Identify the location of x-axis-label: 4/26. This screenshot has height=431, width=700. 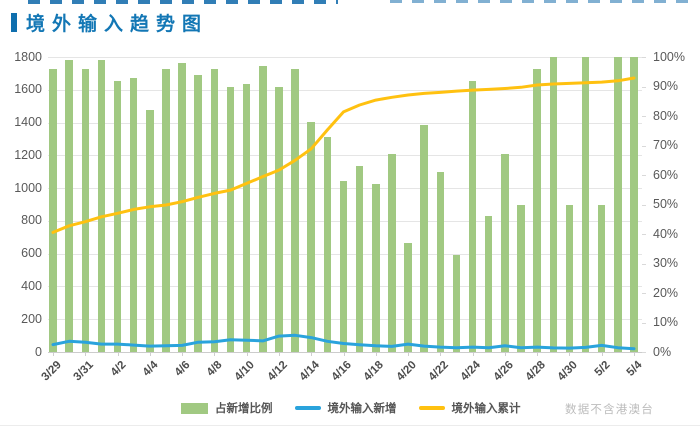
(503, 371).